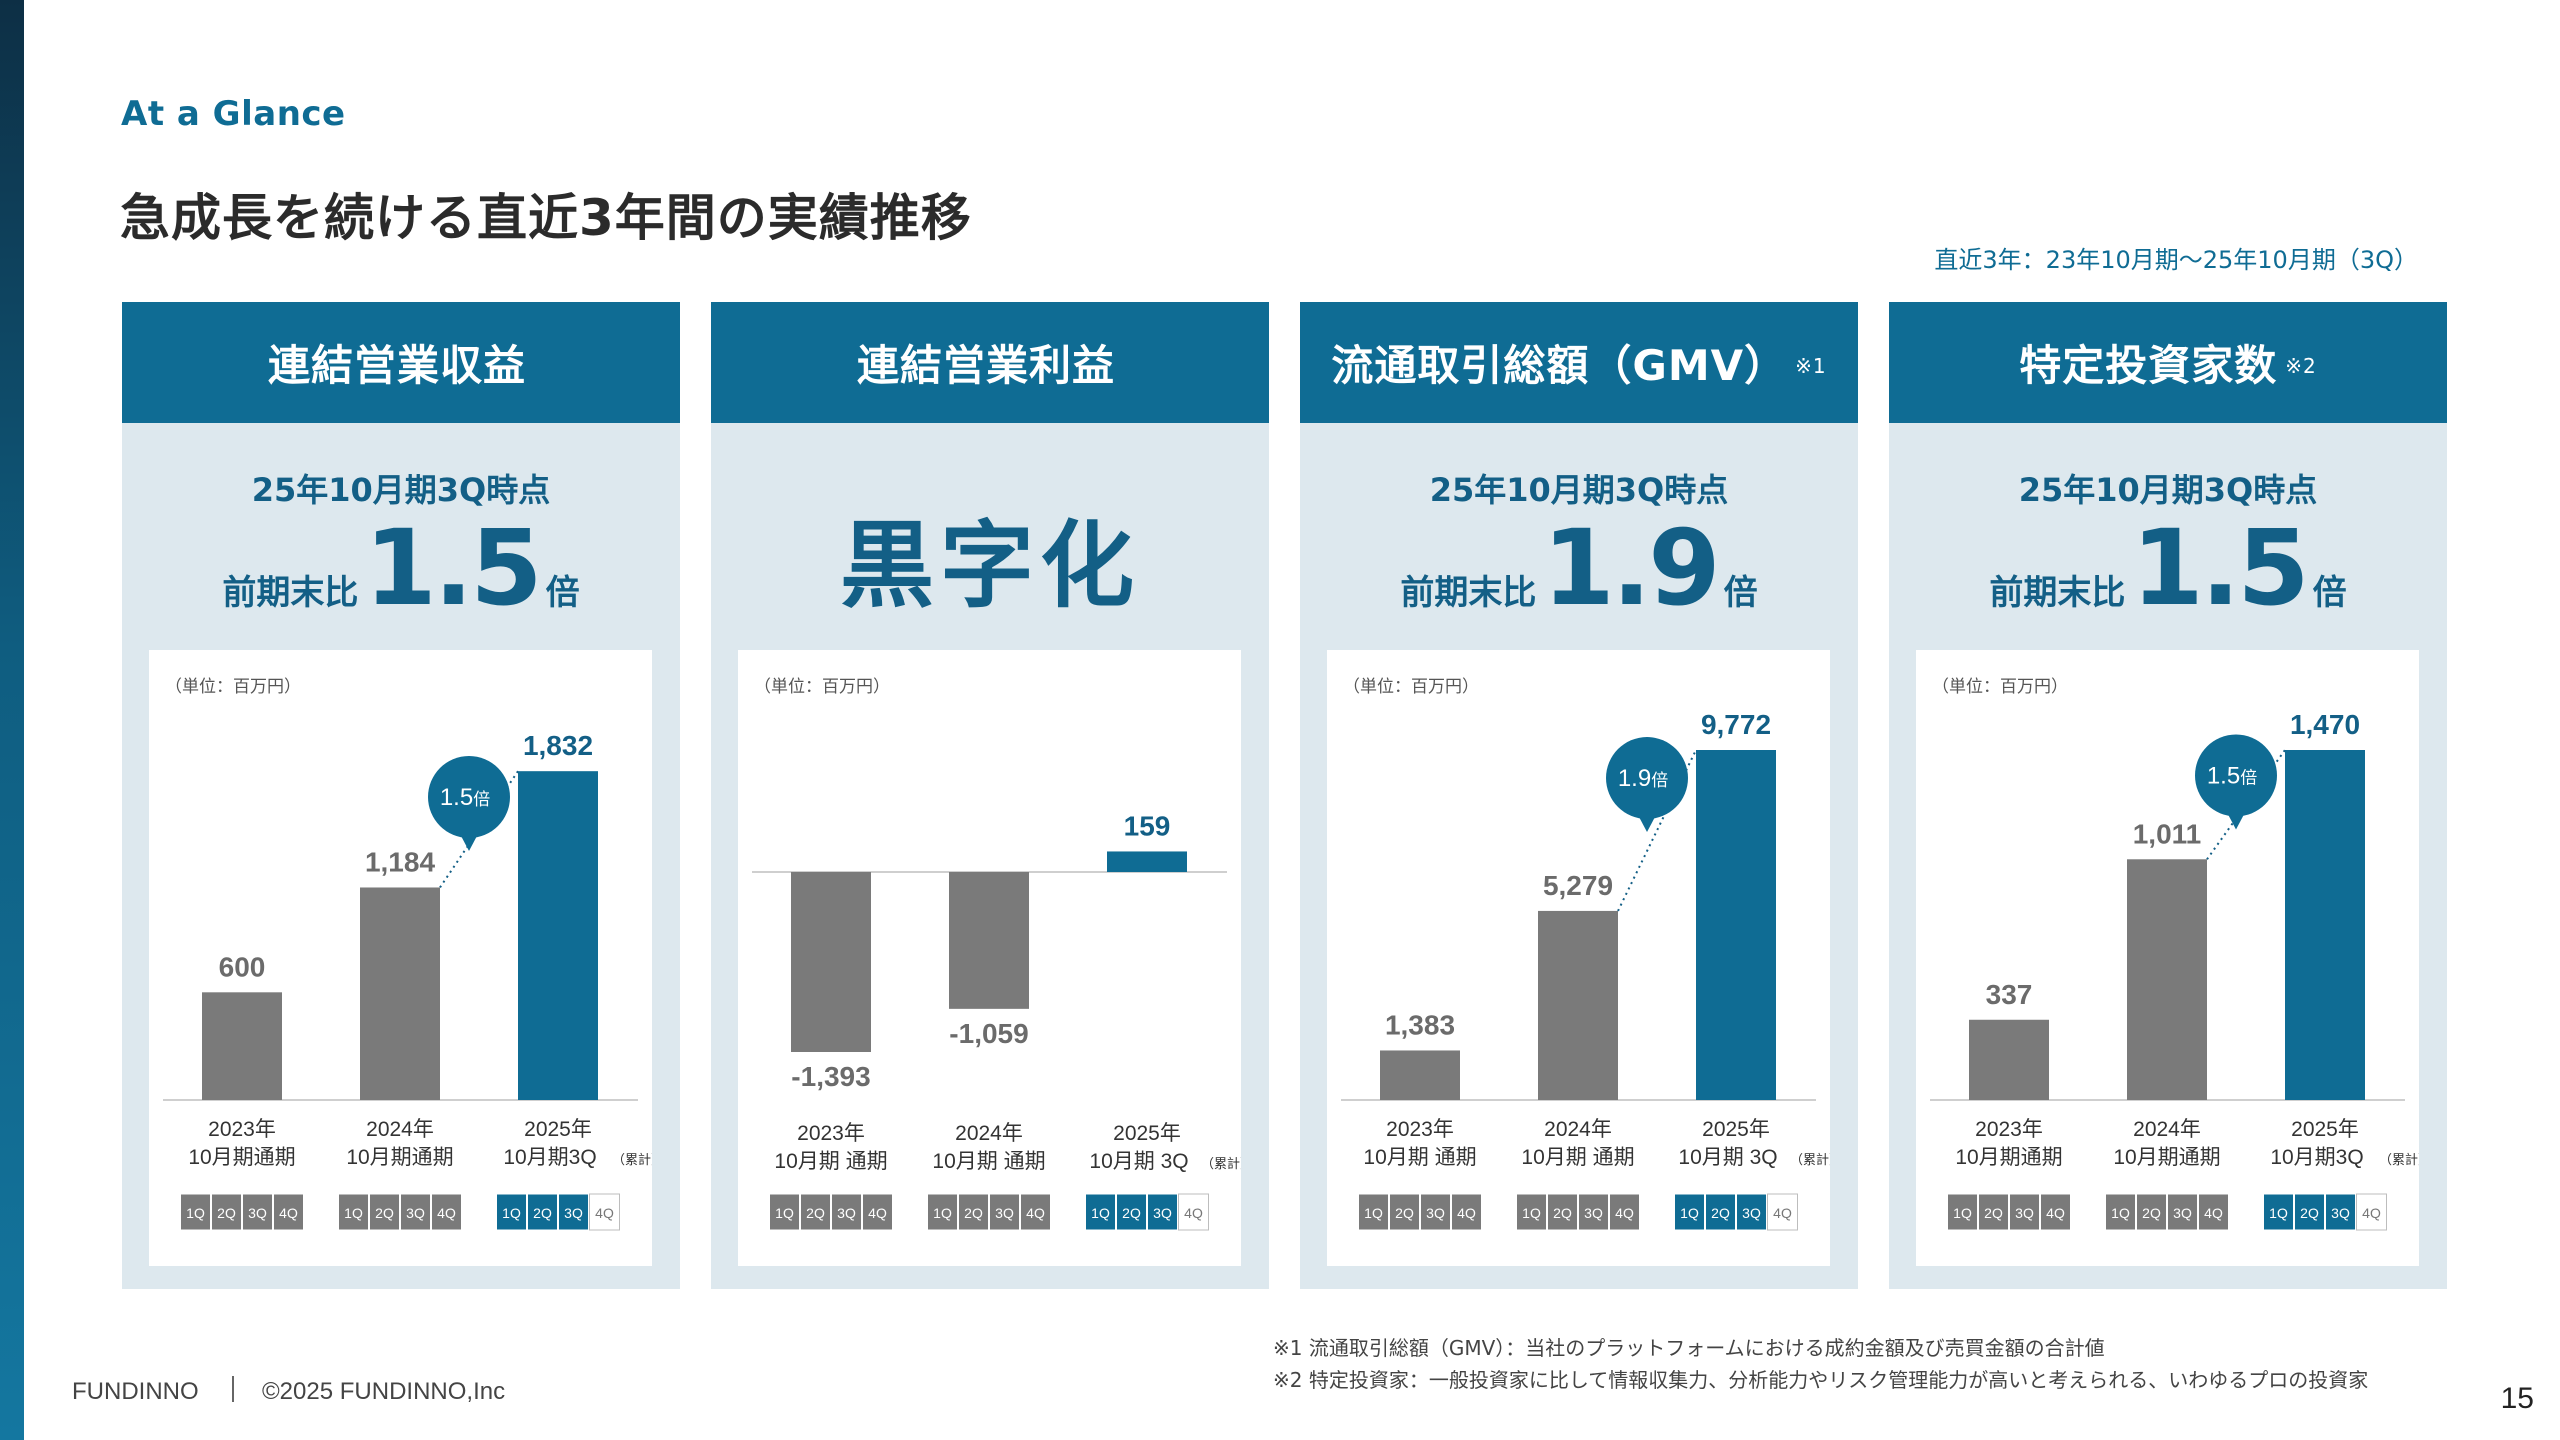 Image resolution: width=2560 pixels, height=1440 pixels. I want to click on panel-header-label: 連結営業収益, so click(396, 365).